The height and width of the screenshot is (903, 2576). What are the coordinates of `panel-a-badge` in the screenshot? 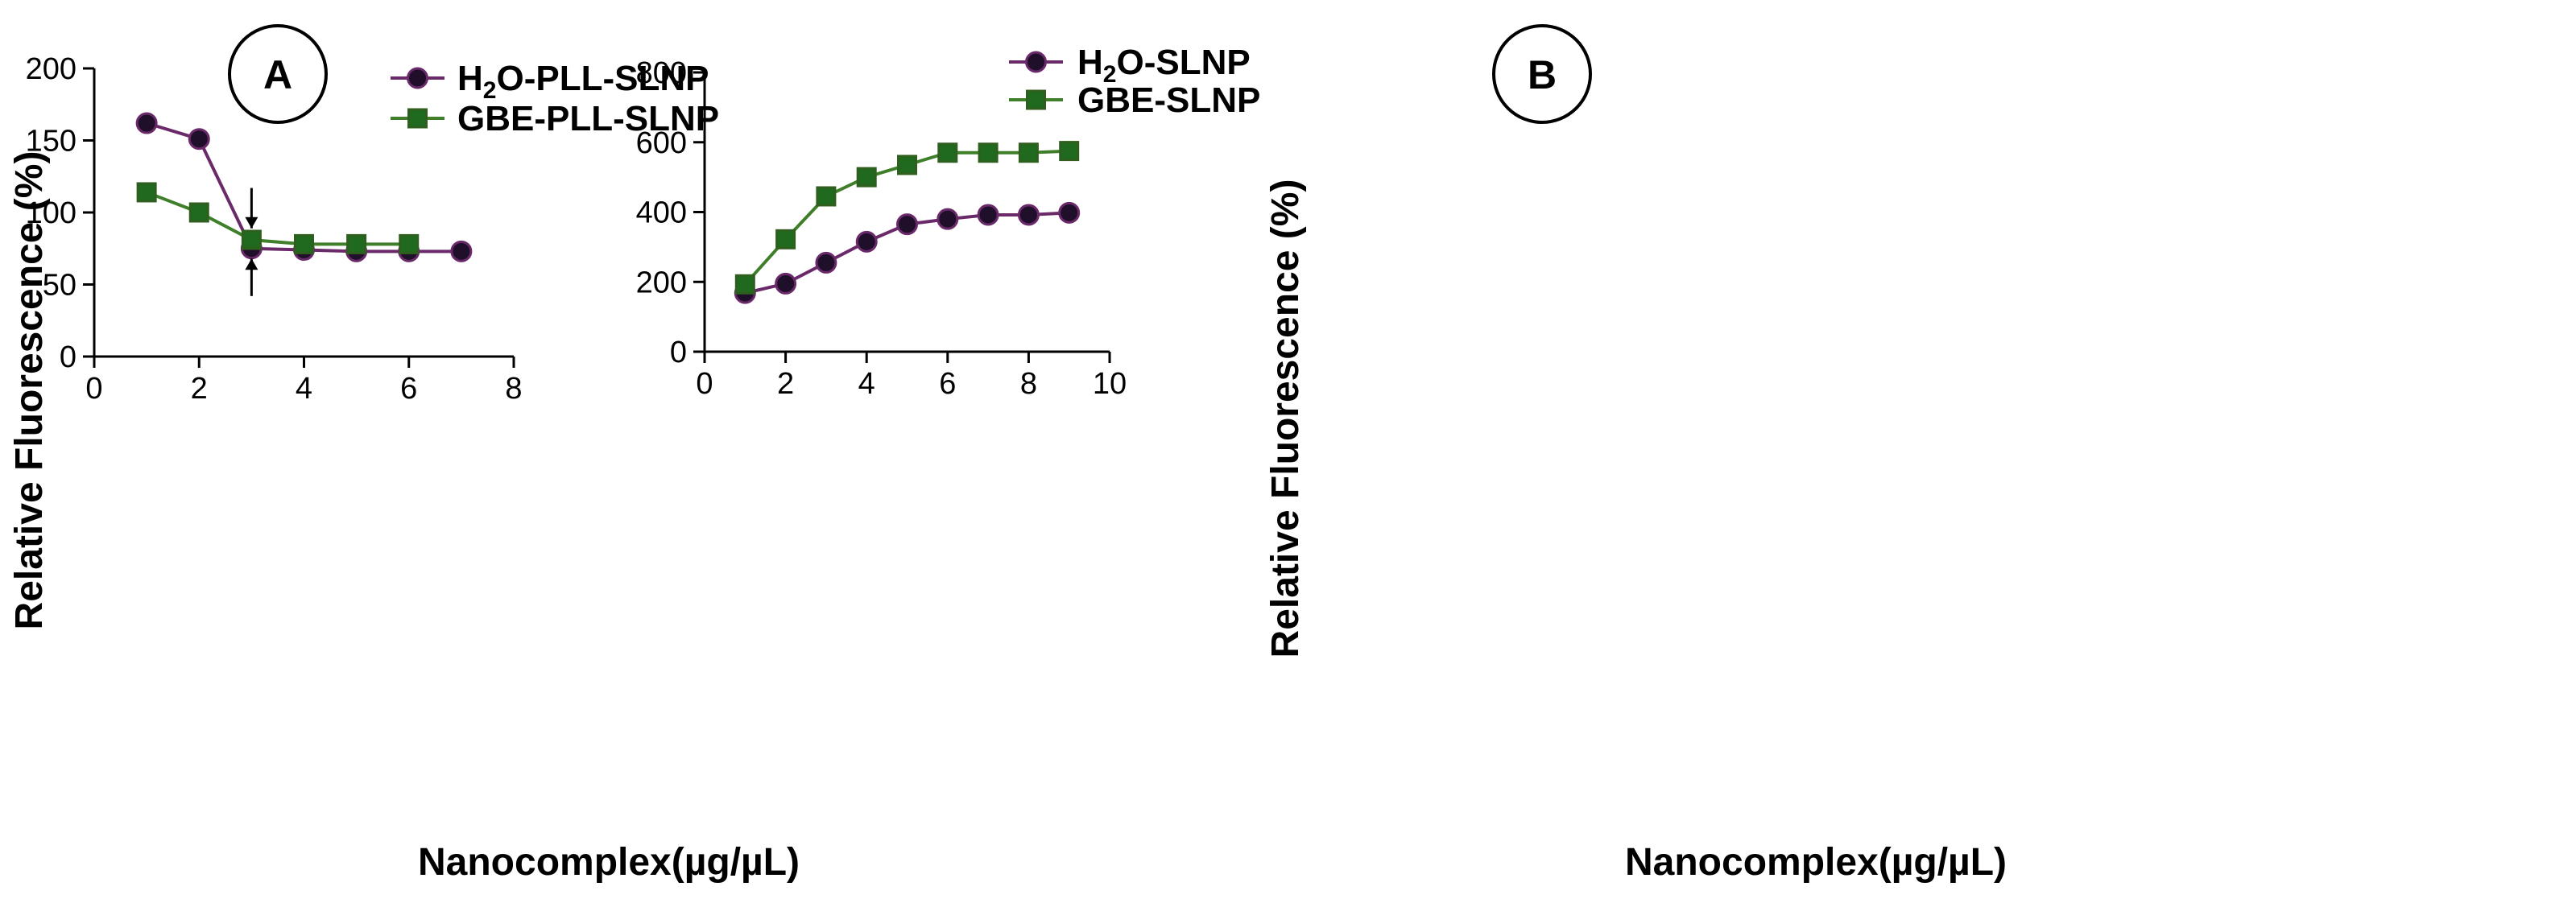 It's located at (278, 74).